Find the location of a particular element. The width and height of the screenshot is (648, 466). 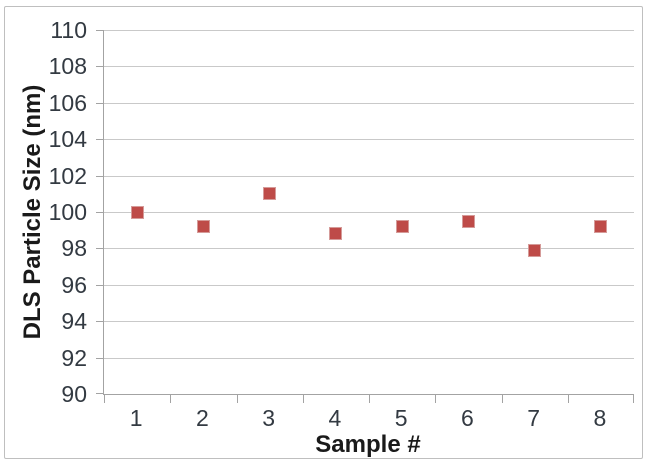

x-tick-label-4: 4 is located at coordinates (335, 418).